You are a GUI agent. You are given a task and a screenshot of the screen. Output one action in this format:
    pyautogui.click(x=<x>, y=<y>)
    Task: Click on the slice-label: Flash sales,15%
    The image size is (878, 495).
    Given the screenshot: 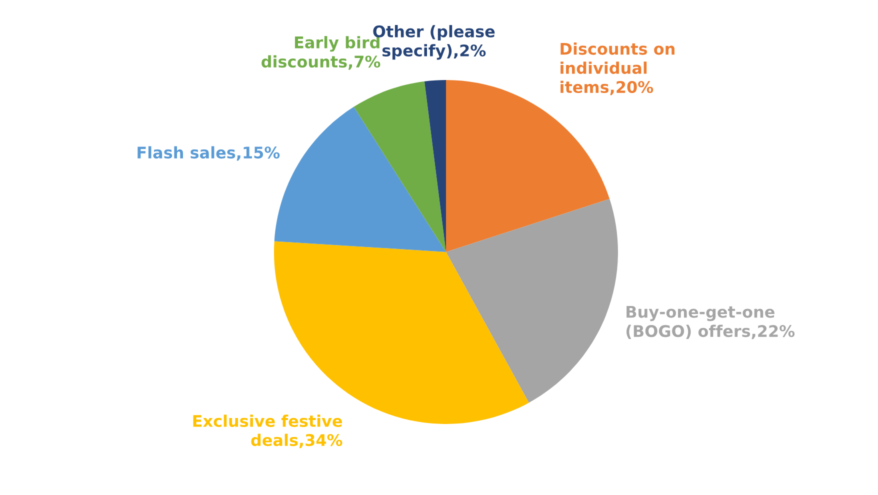 What is the action you would take?
    pyautogui.click(x=209, y=153)
    